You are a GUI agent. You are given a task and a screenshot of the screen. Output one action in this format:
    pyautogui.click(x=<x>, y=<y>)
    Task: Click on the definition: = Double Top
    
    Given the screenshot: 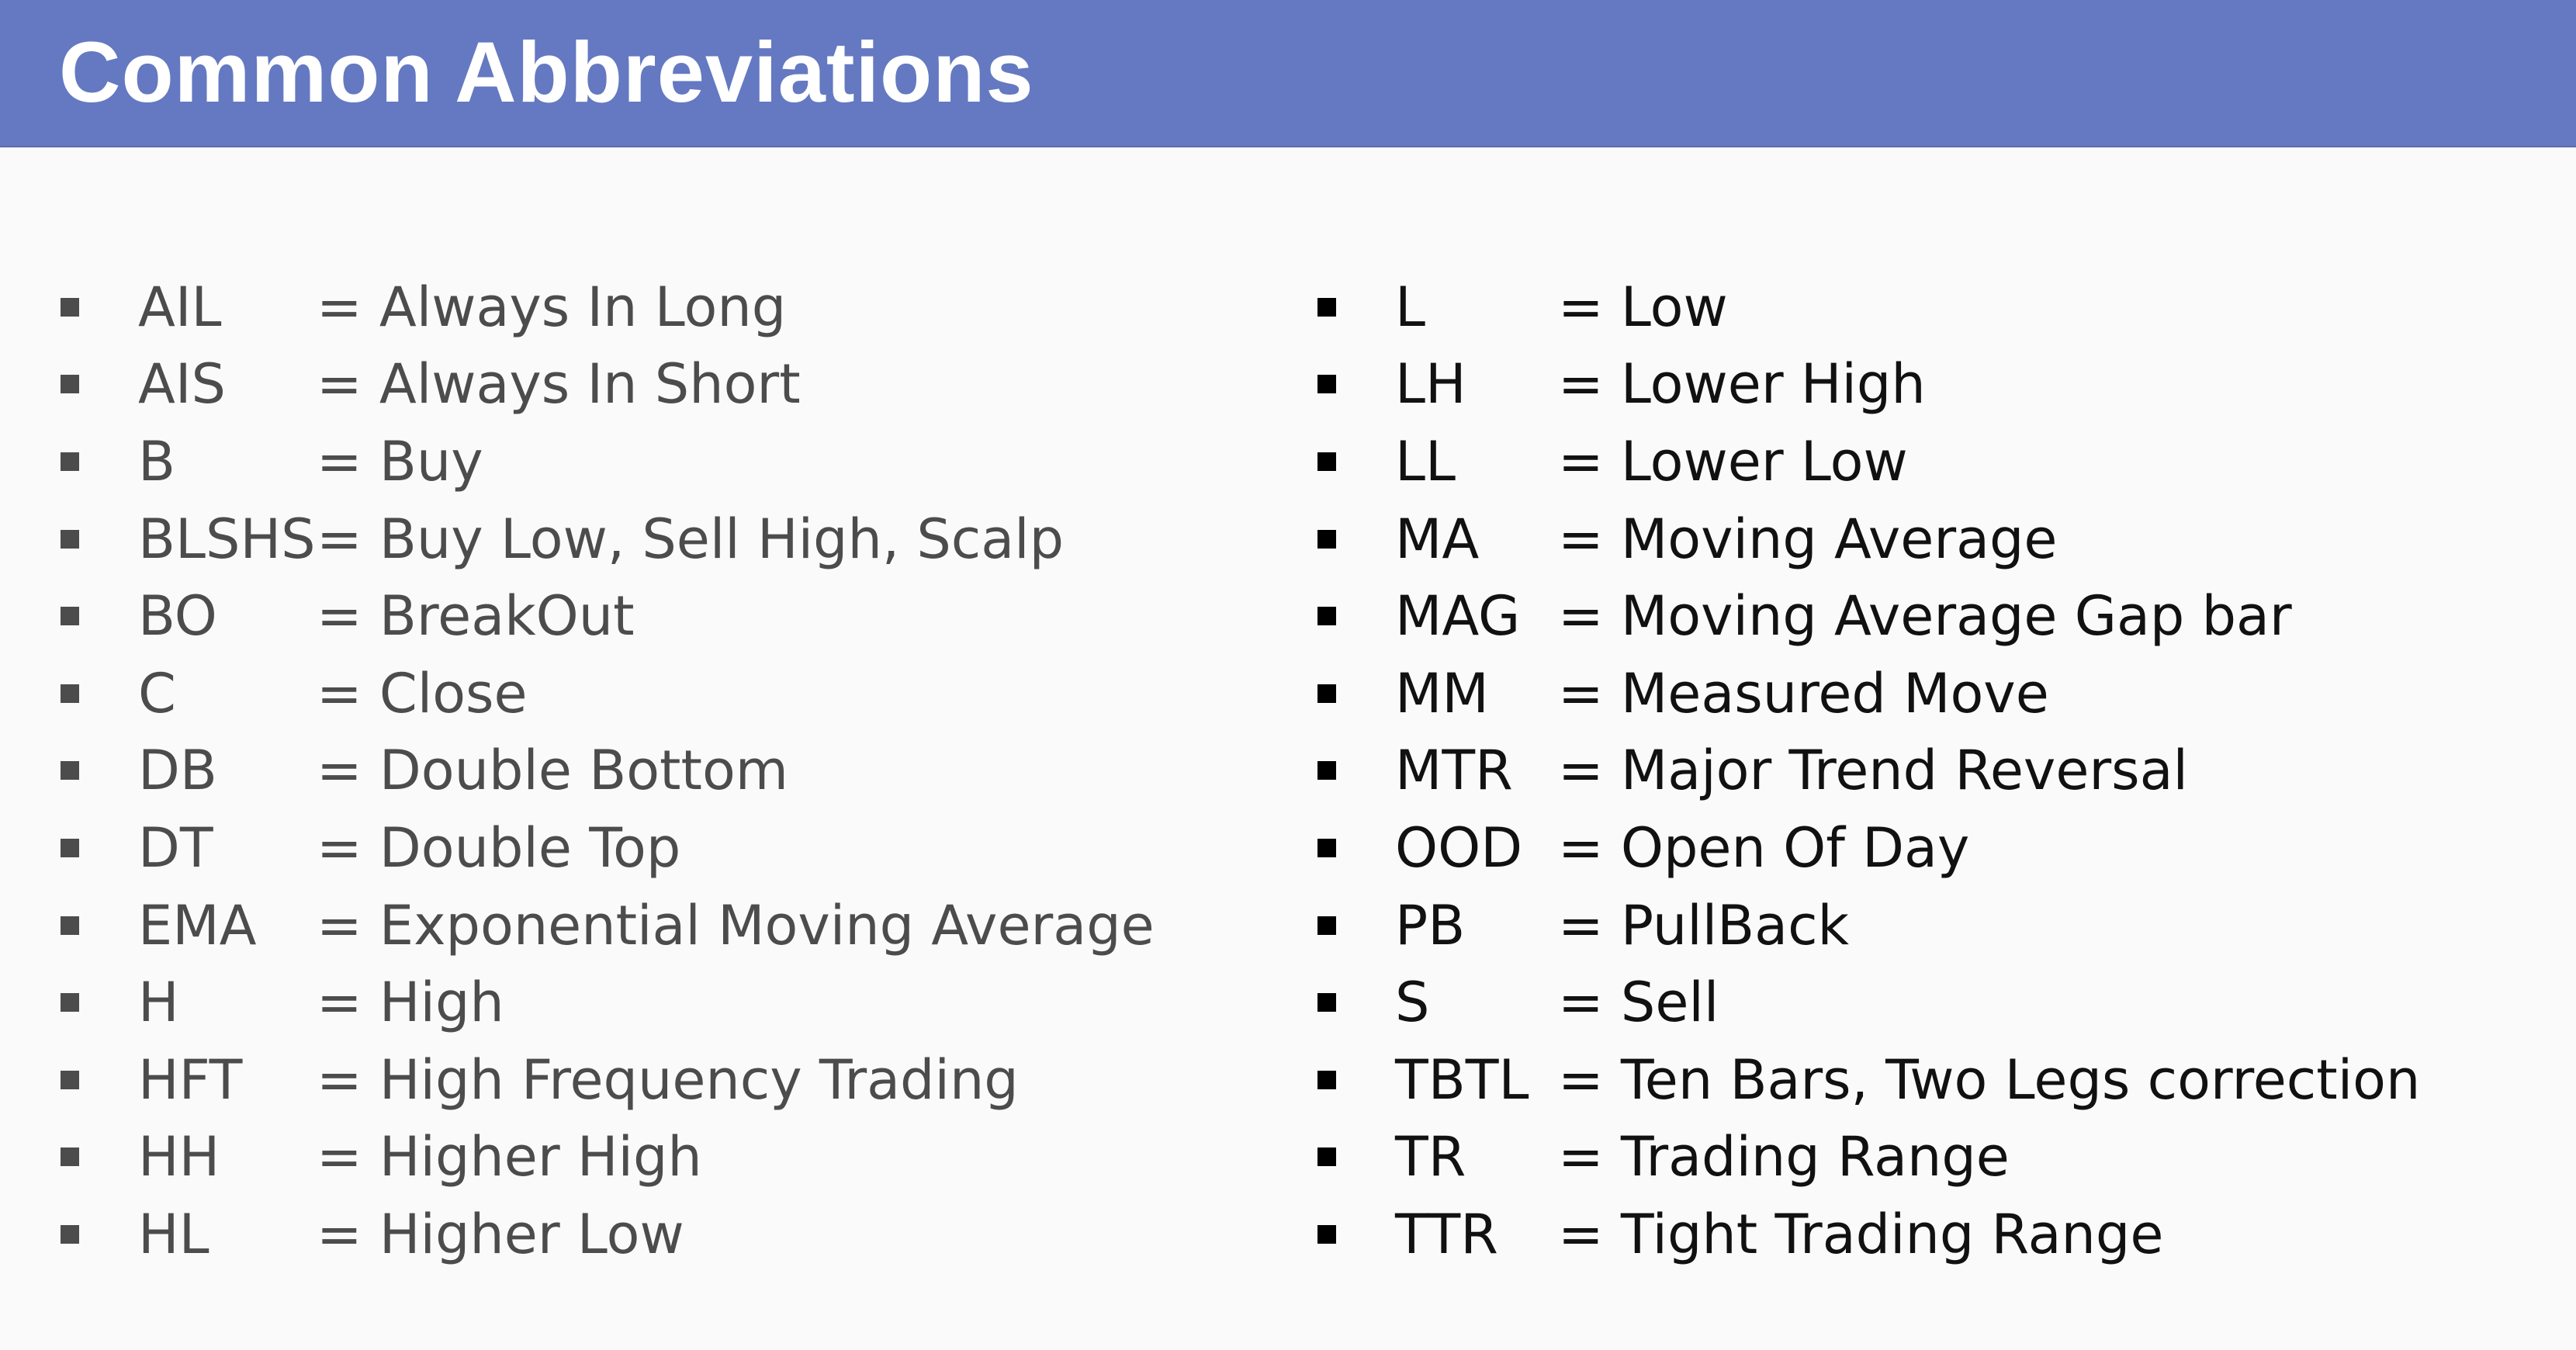 What is the action you would take?
    pyautogui.click(x=499, y=848)
    